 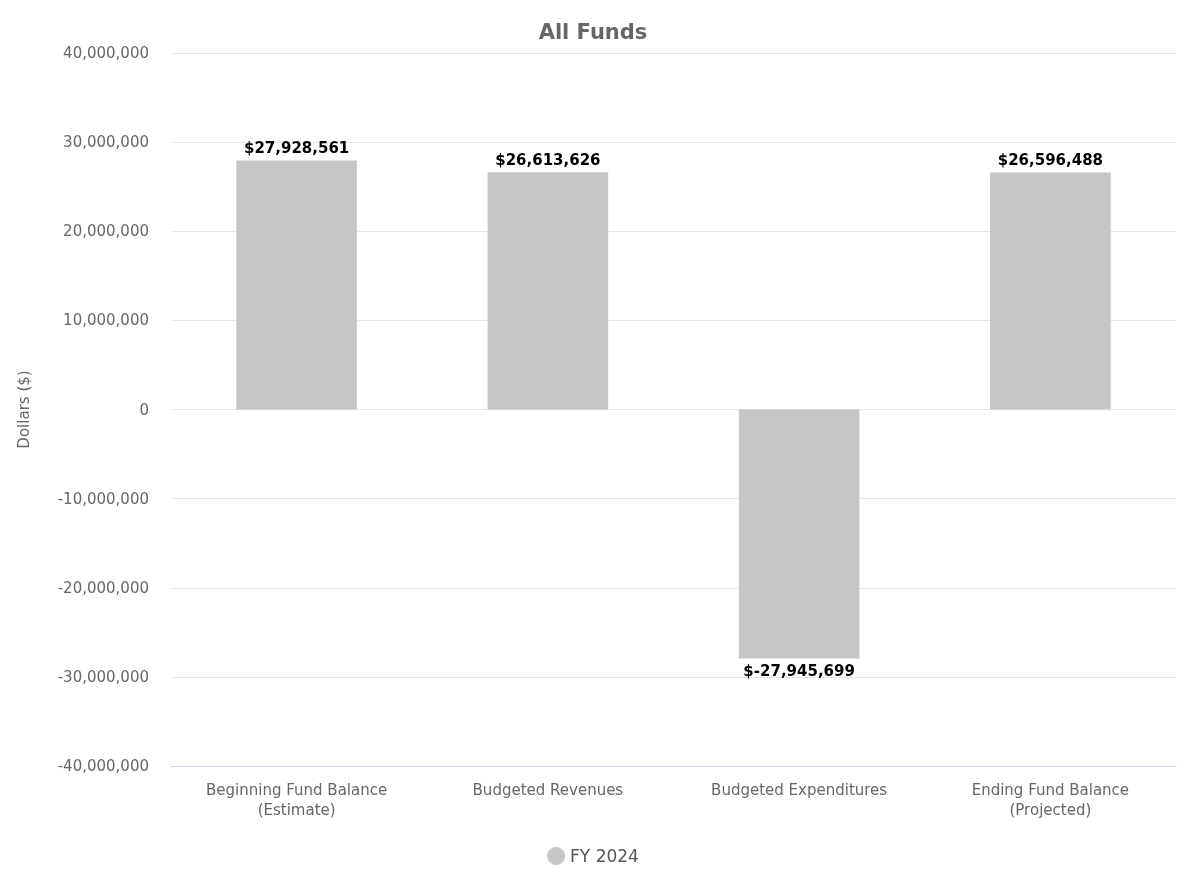 I want to click on y-axis-title: Dollars ($), so click(x=23, y=409).